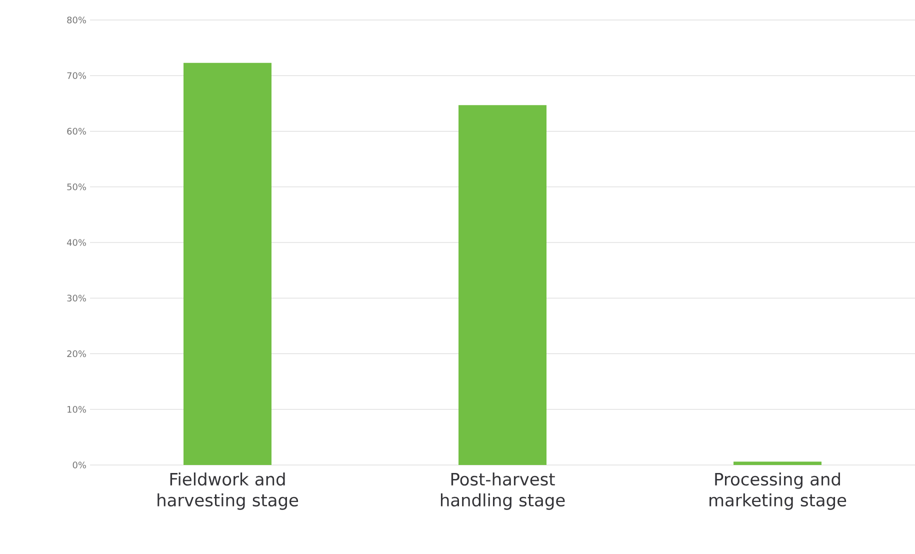 This screenshot has width=915, height=554. What do you see at coordinates (76, 186) in the screenshot?
I see `y-tick-label: 50%` at bounding box center [76, 186].